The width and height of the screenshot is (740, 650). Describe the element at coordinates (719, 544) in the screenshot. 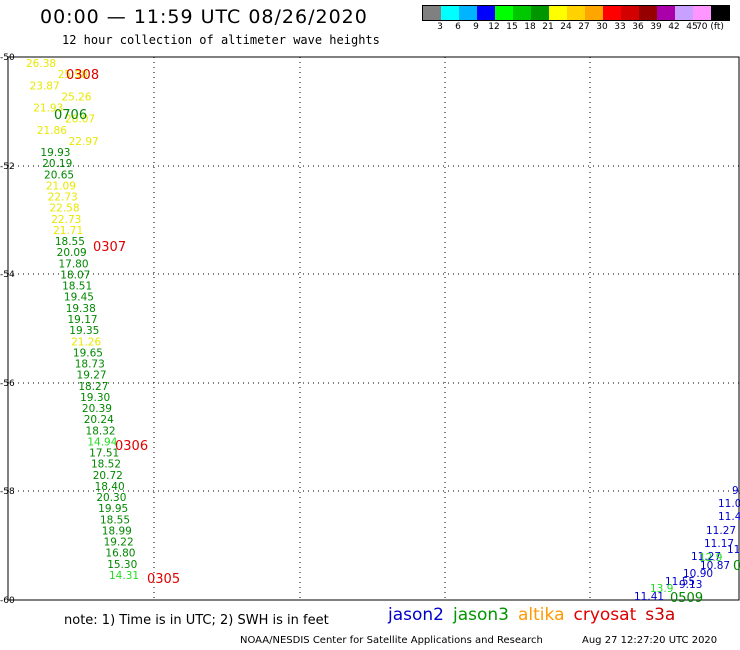

I see `wave-height-label: 11.17` at that location.